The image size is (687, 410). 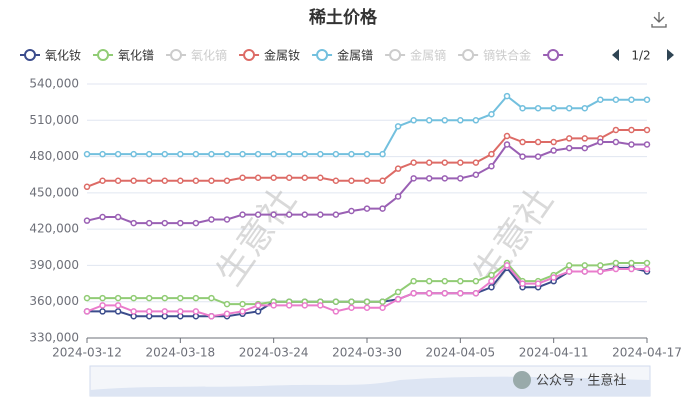 What do you see at coordinates (554, 353) in the screenshot?
I see `x-tick-label: 2024-04-11` at bounding box center [554, 353].